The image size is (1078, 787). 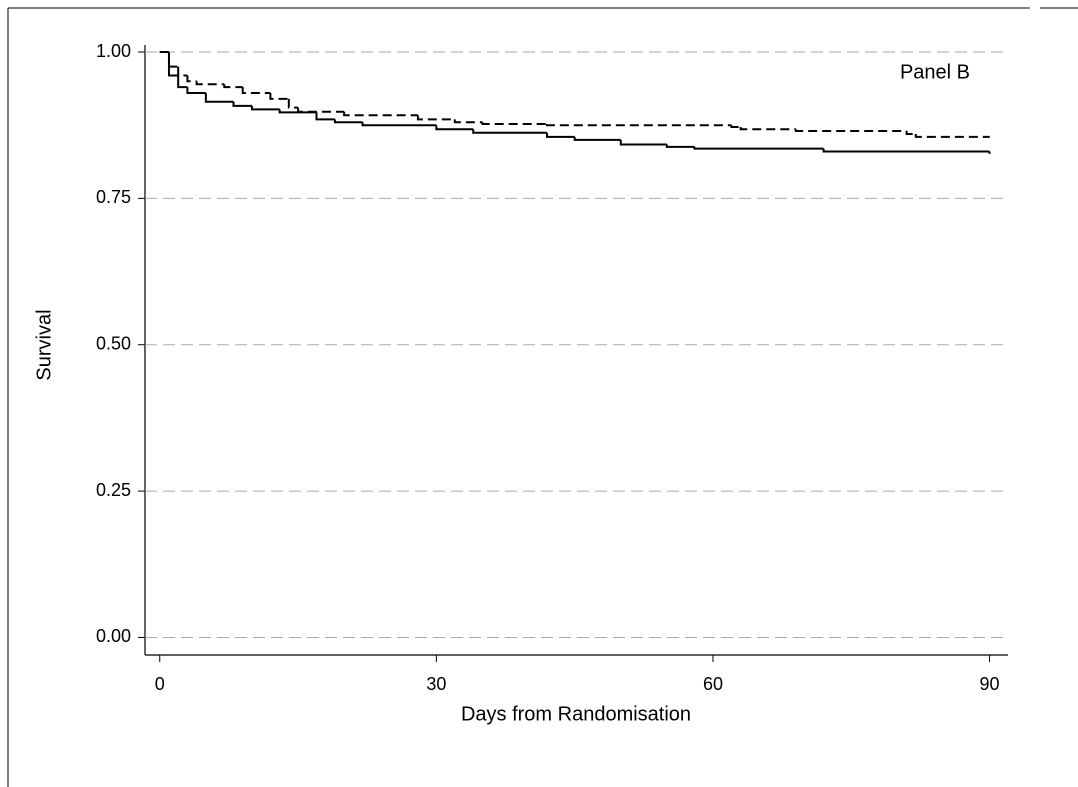 I want to click on x-tick-label: 60, so click(x=713, y=684).